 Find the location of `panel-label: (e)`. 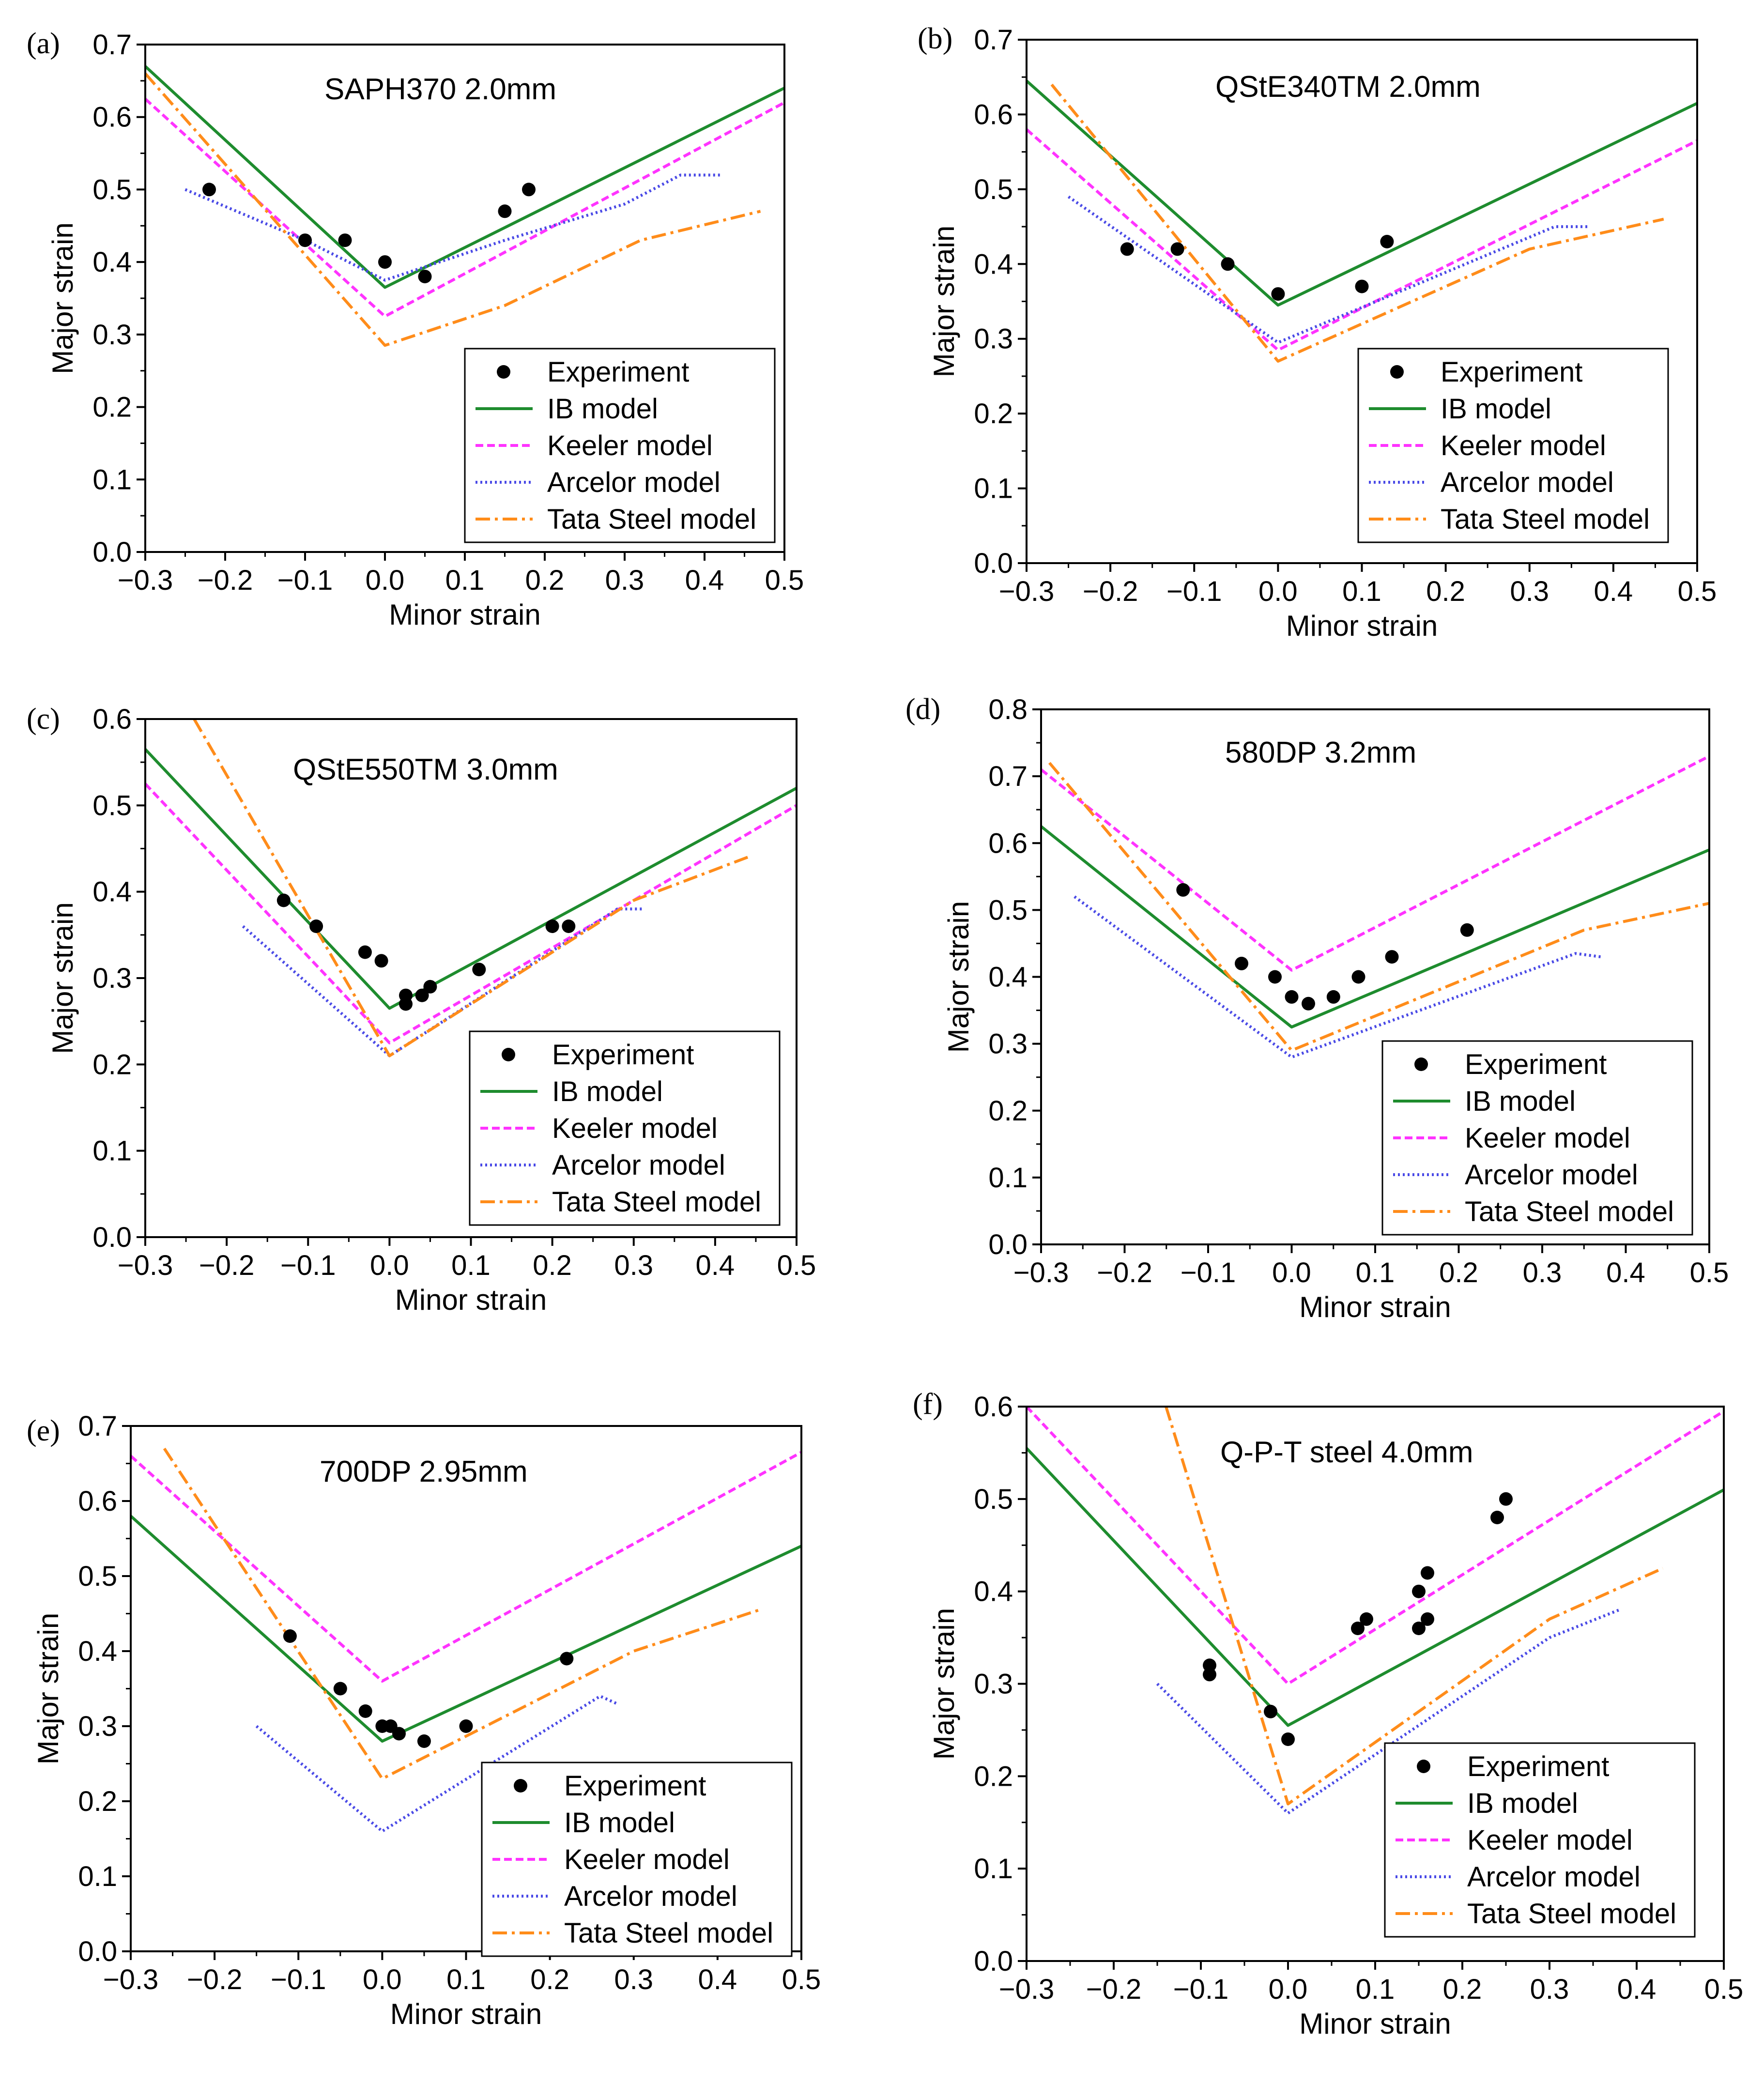

panel-label: (e) is located at coordinates (43, 1430).